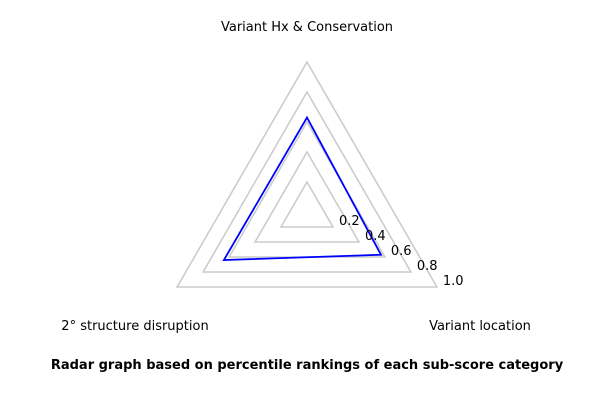 The height and width of the screenshot is (400, 600). I want to click on axis-label-variant-location: Variant location, so click(480, 326).